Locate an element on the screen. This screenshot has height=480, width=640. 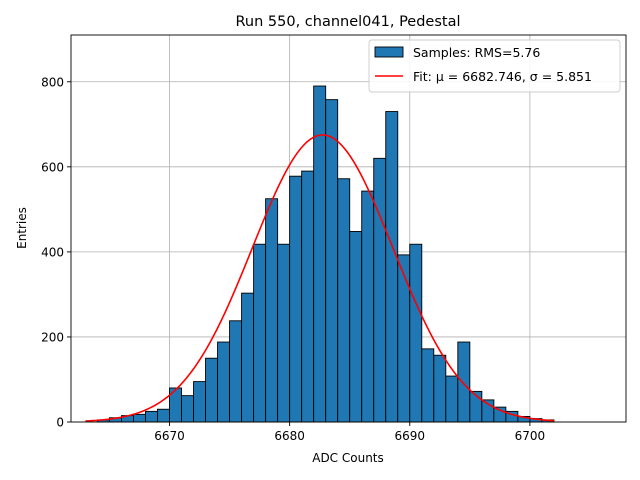
y-tick-label: 800 is located at coordinates (52, 82).